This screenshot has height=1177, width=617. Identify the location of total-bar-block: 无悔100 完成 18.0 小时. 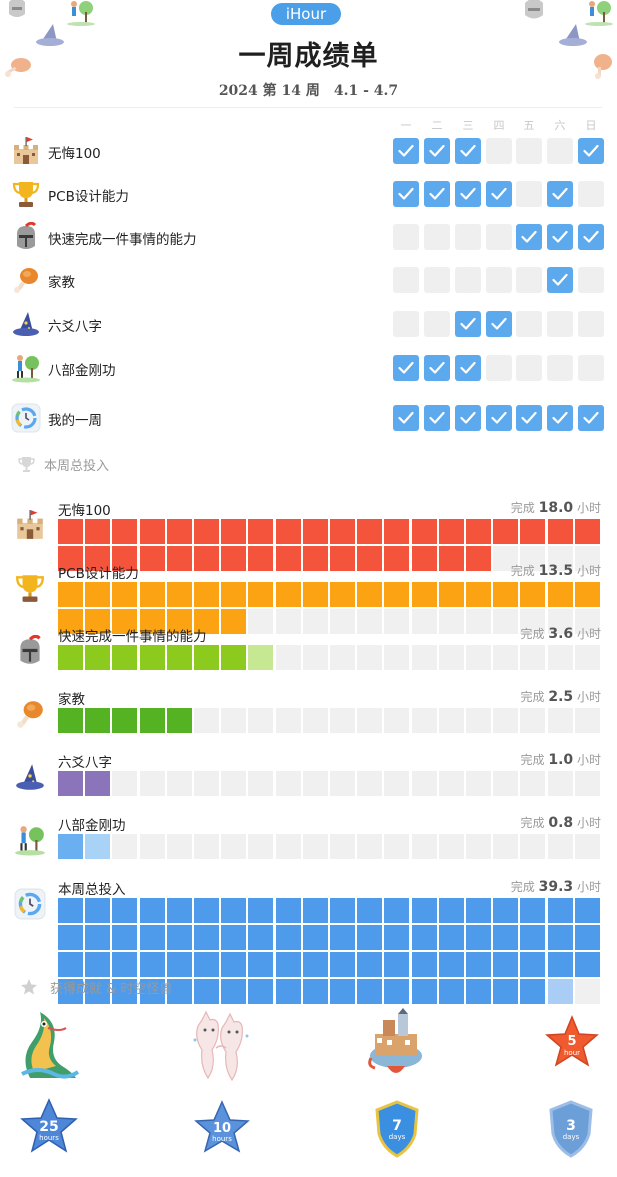
(308, 535).